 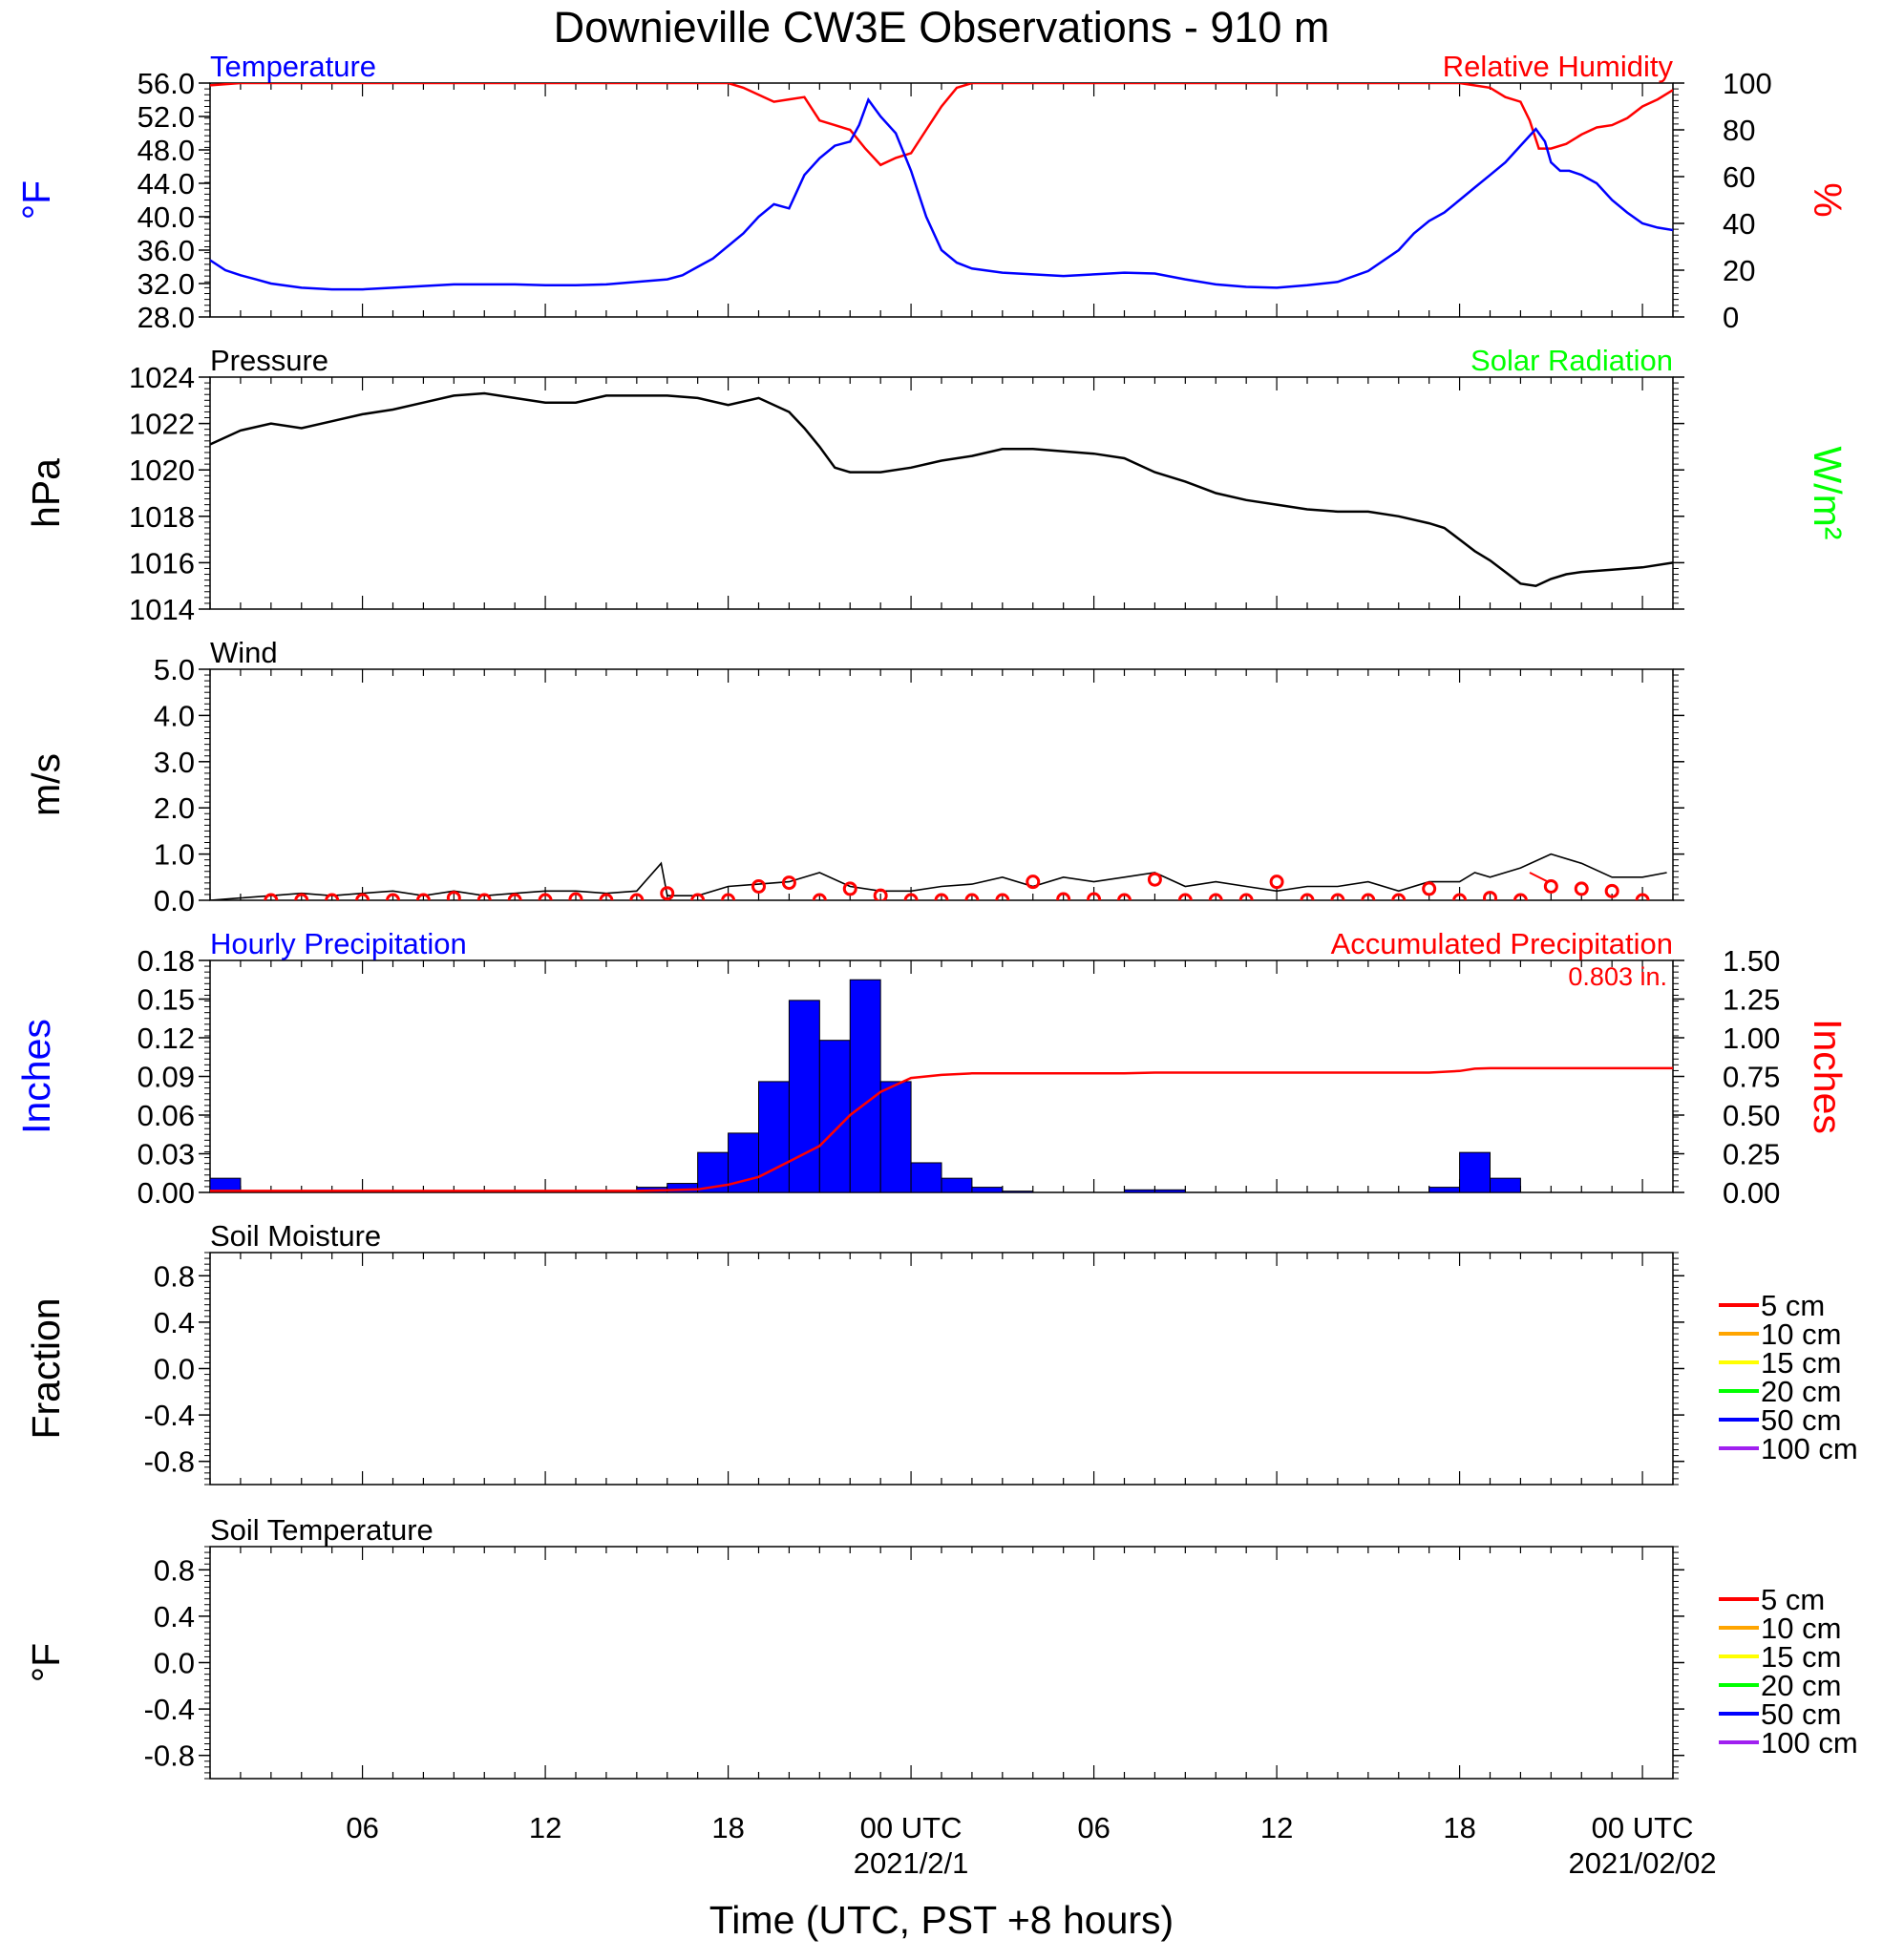 What do you see at coordinates (1828, 493) in the screenshot?
I see `y-axis-title-right: W/m²` at bounding box center [1828, 493].